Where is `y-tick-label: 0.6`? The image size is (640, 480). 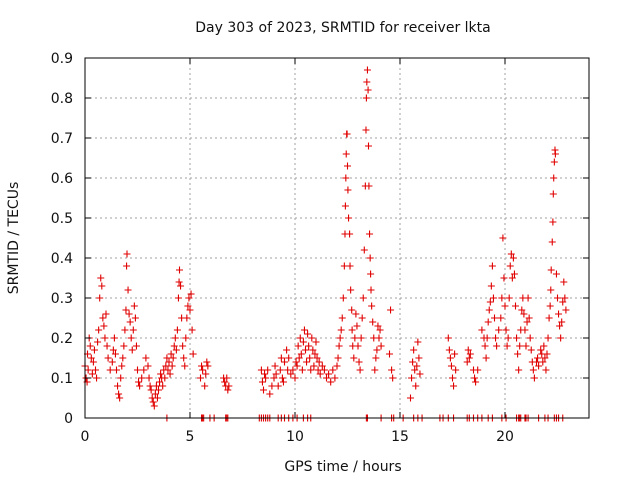
y-tick-label: 0.6 is located at coordinates (62, 179).